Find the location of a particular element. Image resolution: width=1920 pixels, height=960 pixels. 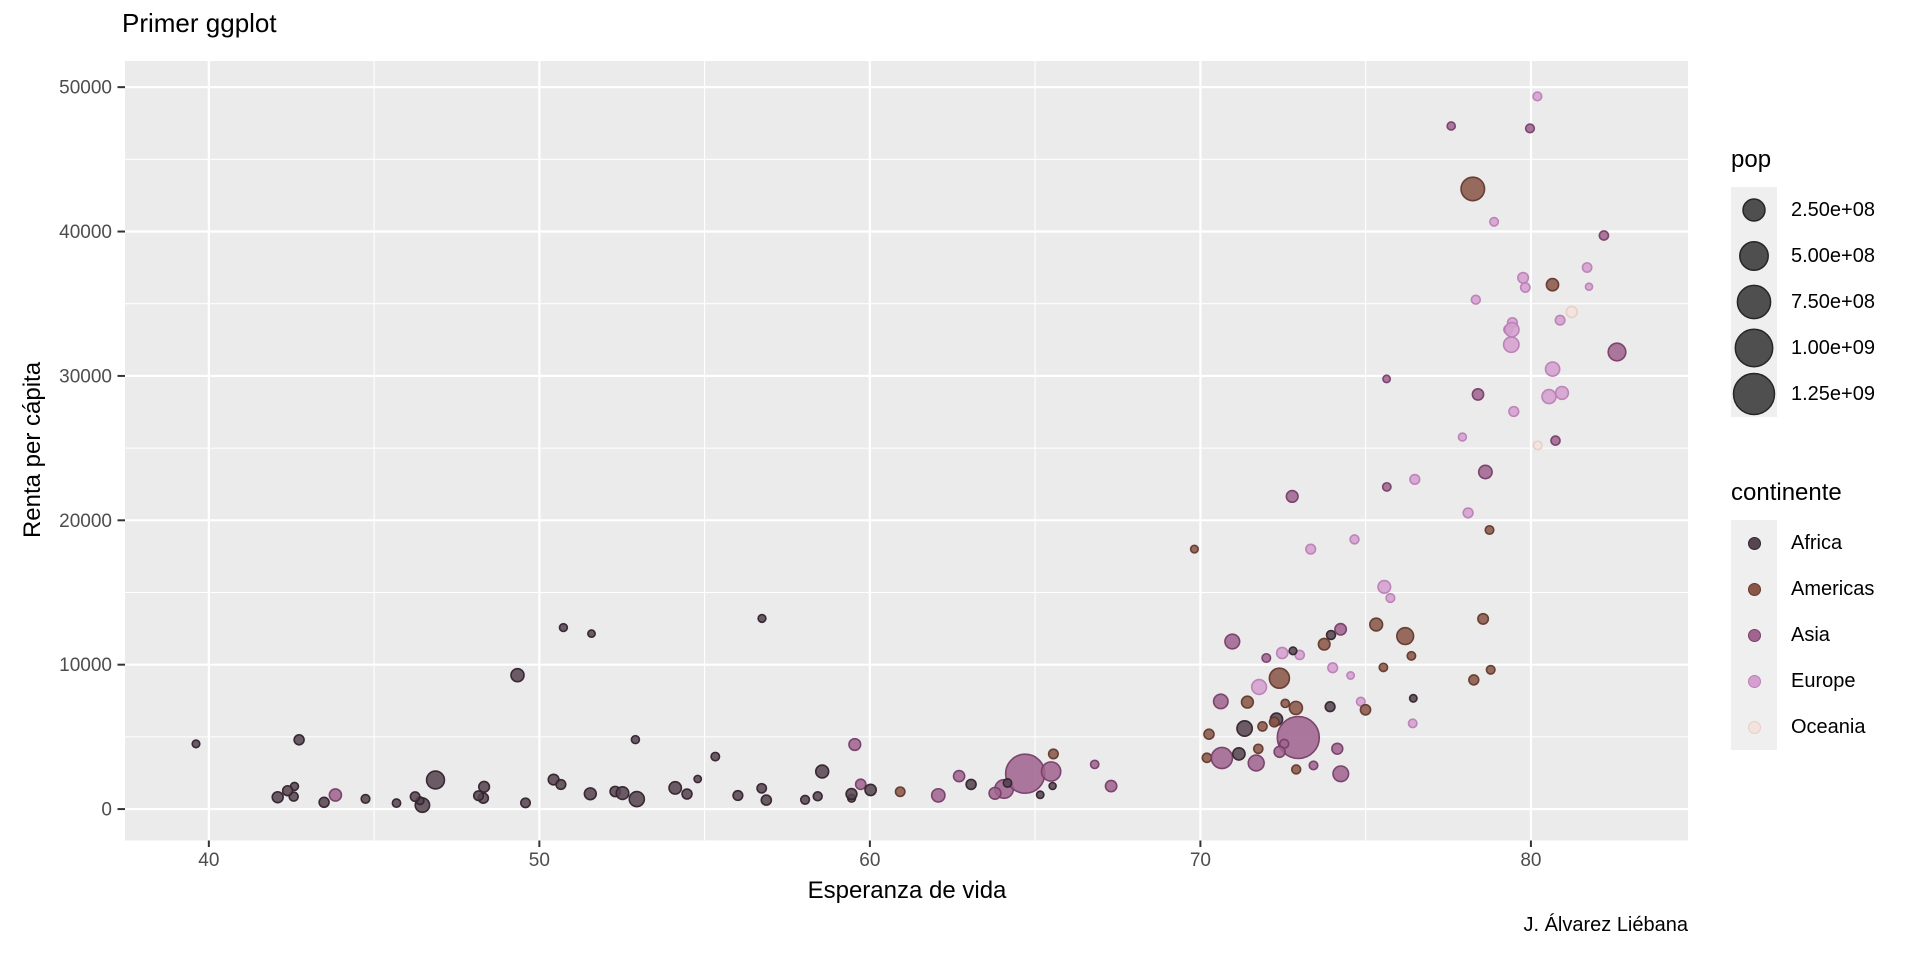

color-legend-label: Asia is located at coordinates (1810, 634).